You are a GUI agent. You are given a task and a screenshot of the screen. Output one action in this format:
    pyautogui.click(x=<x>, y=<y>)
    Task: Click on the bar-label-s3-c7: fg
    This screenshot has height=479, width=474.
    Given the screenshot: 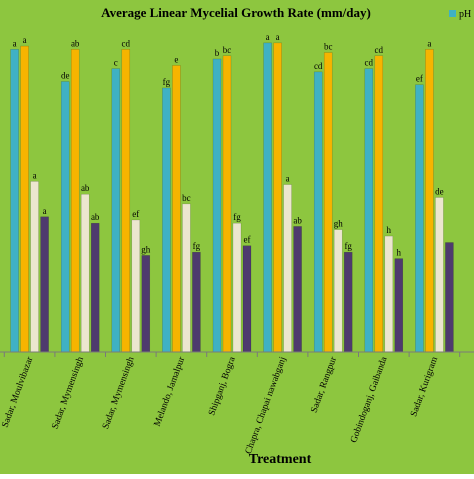 What is the action you would take?
    pyautogui.click(x=348, y=246)
    